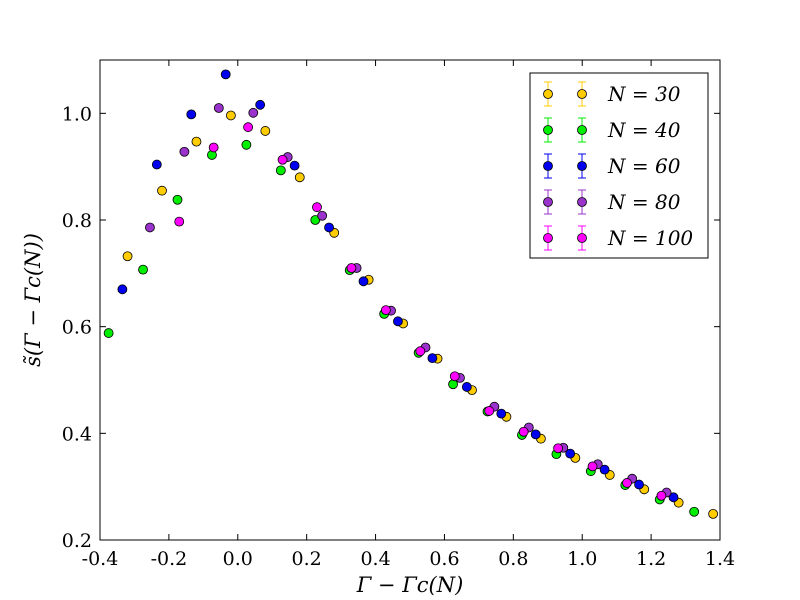 The width and height of the screenshot is (800, 600). What do you see at coordinates (307, 559) in the screenshot?
I see `x-tick-label: 0.2` at bounding box center [307, 559].